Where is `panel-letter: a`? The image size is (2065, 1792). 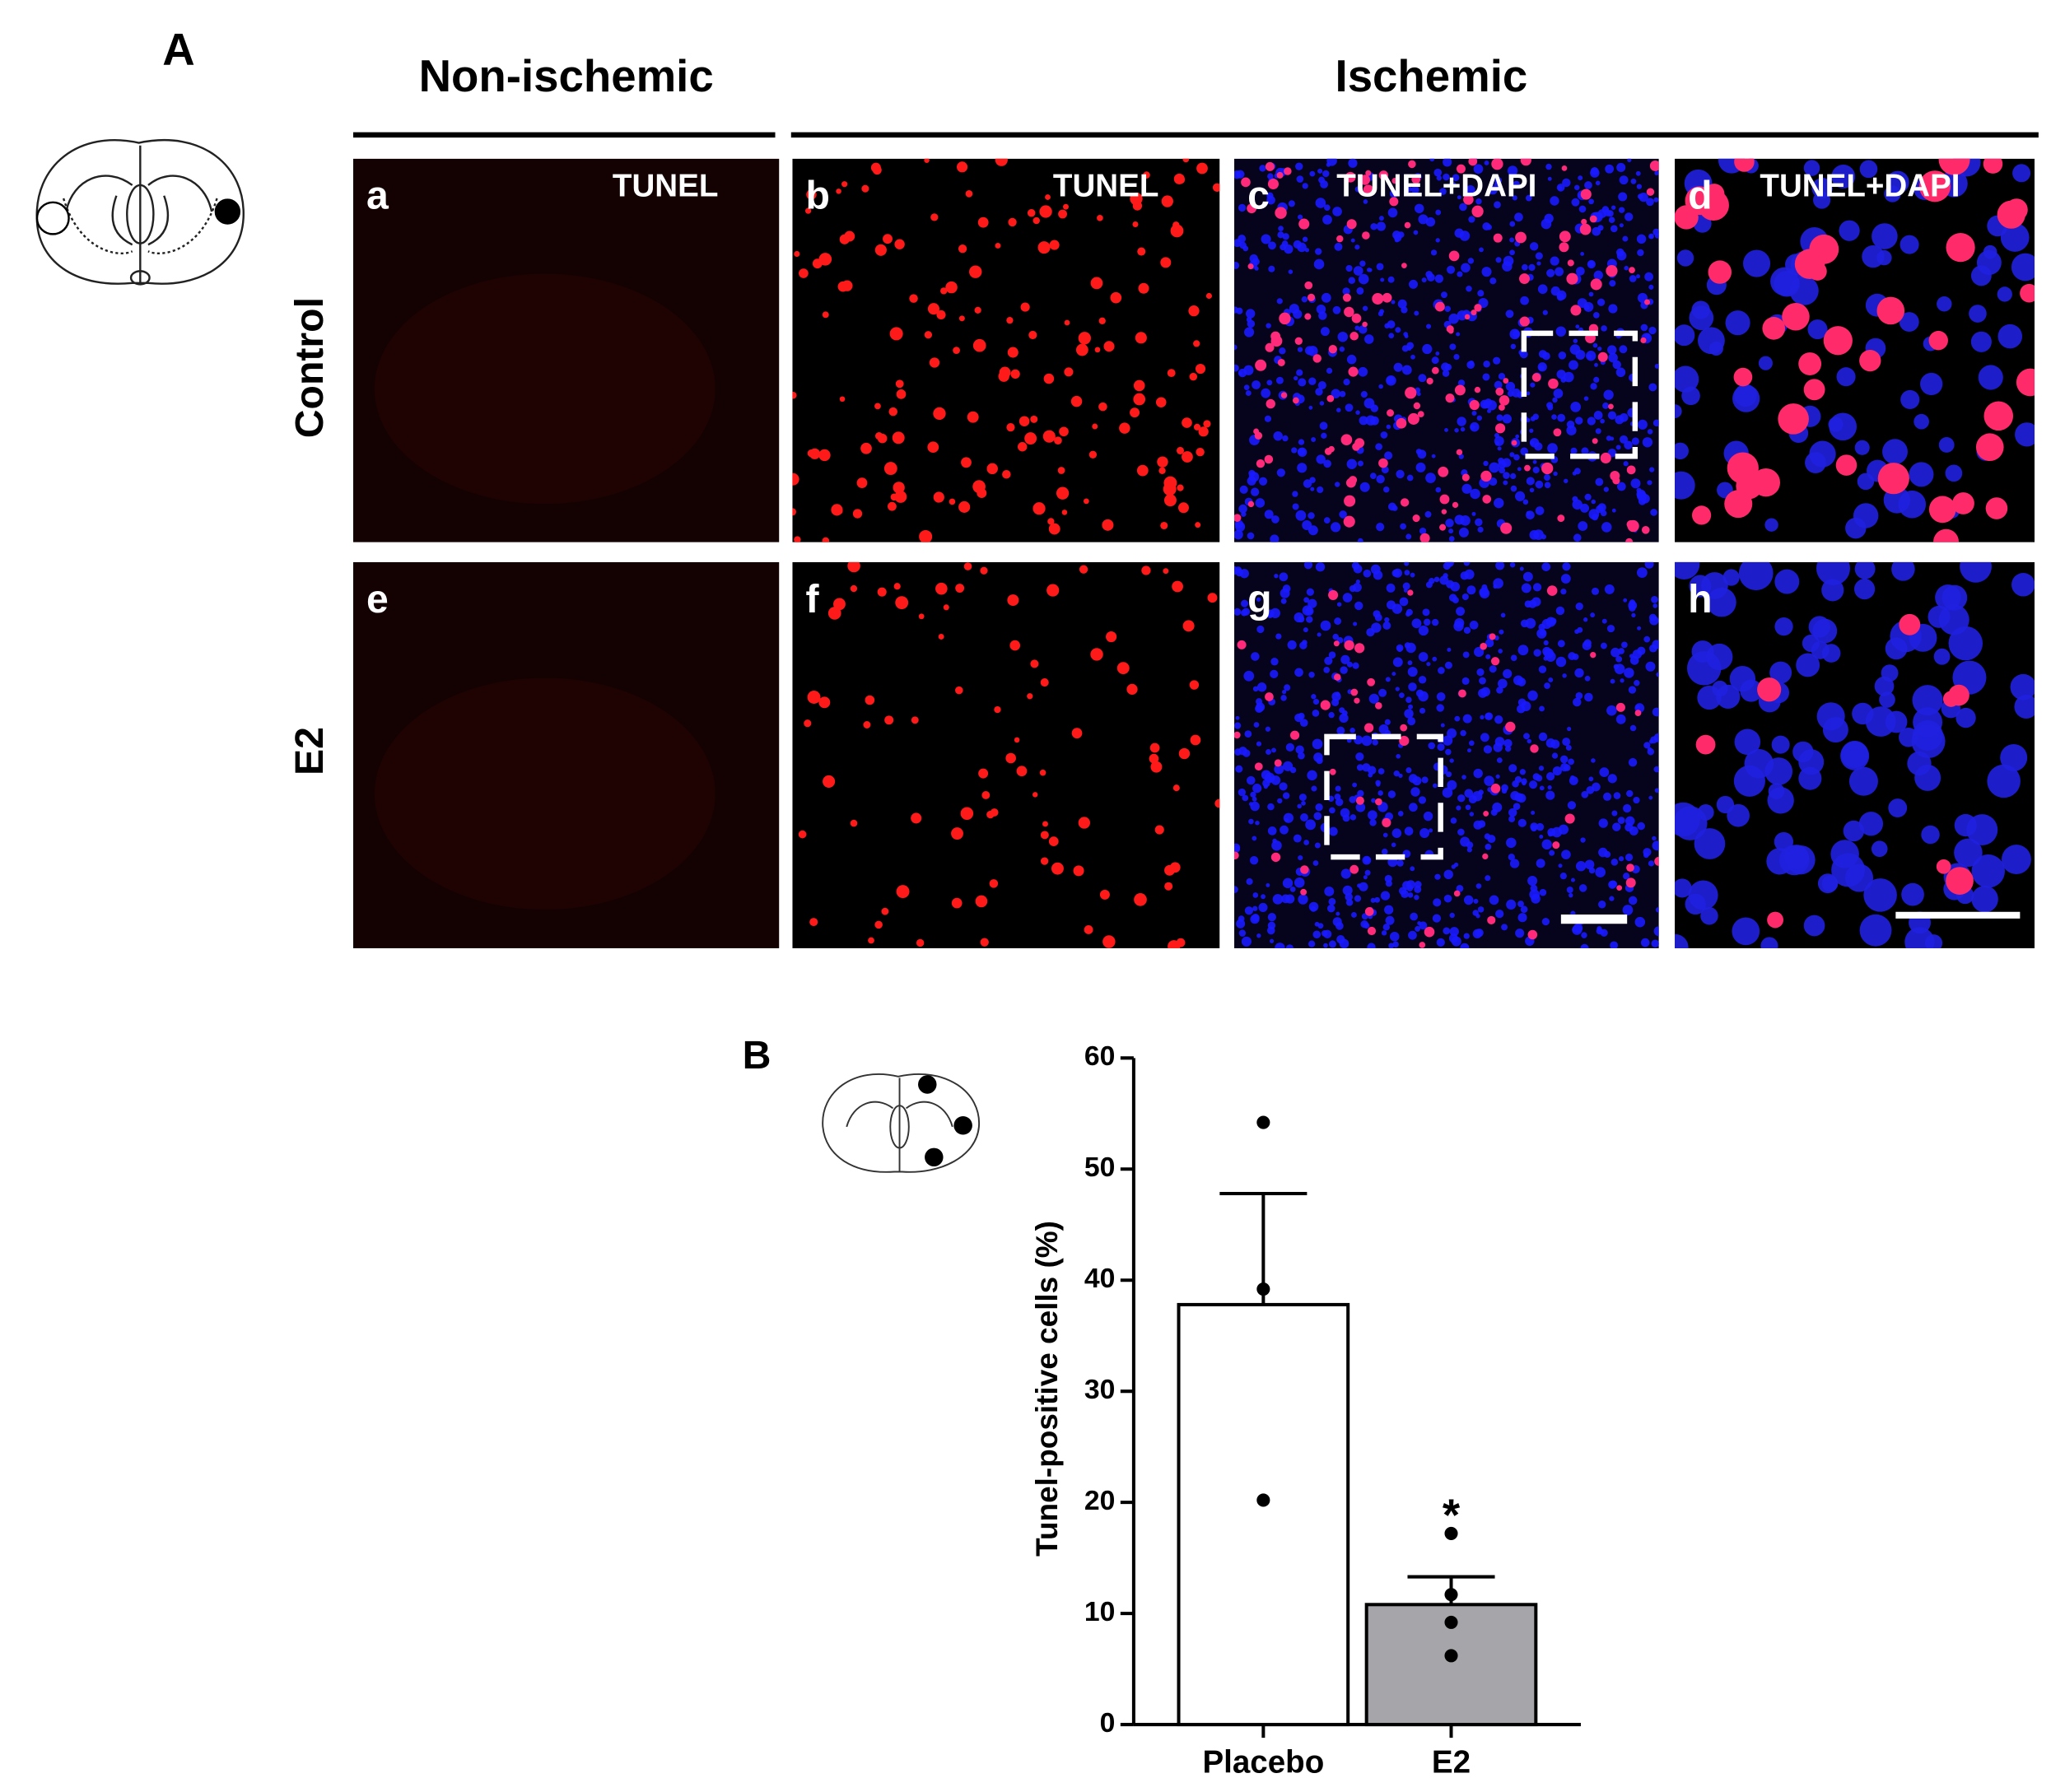
panel-letter: a is located at coordinates (378, 196).